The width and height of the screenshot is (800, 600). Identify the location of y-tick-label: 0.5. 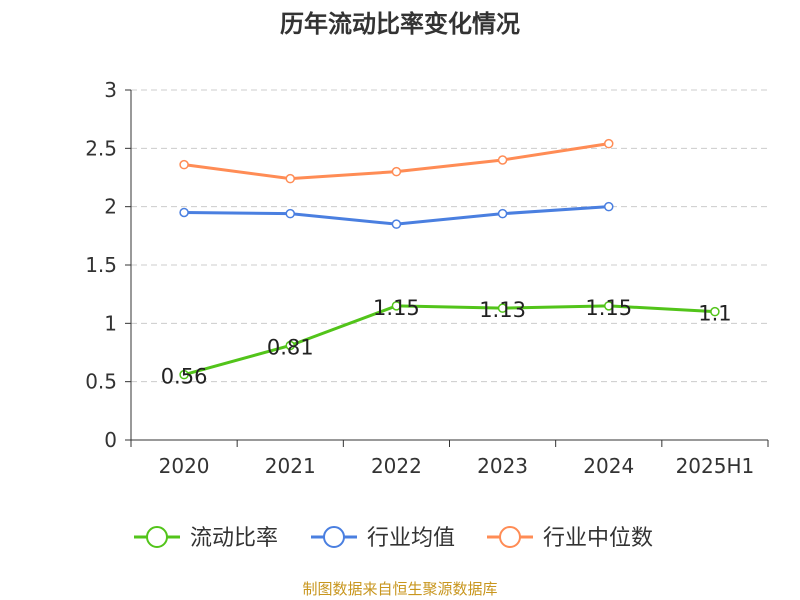
(101, 382).